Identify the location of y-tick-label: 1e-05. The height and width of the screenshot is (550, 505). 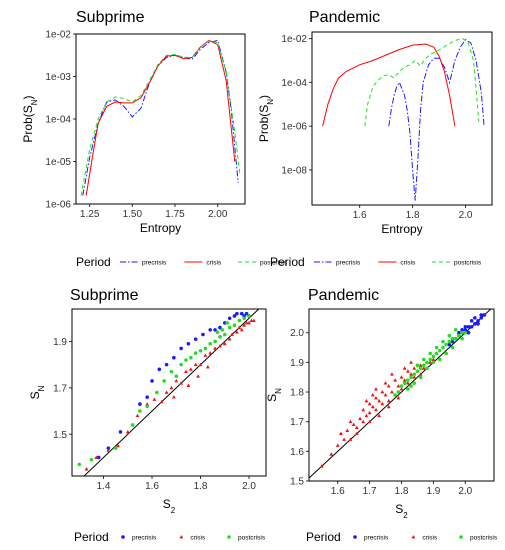
(58, 162).